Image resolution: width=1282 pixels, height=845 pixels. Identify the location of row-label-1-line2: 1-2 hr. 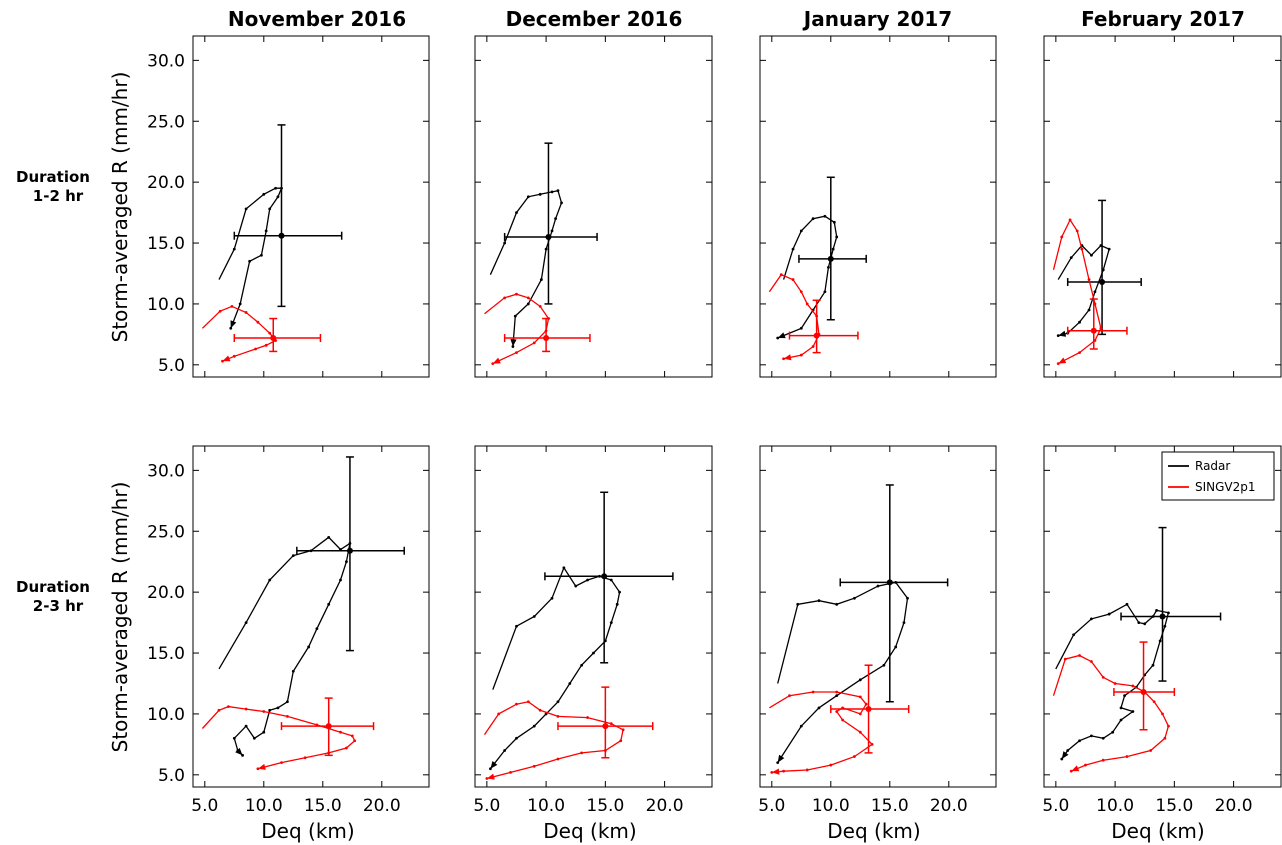
(58, 196).